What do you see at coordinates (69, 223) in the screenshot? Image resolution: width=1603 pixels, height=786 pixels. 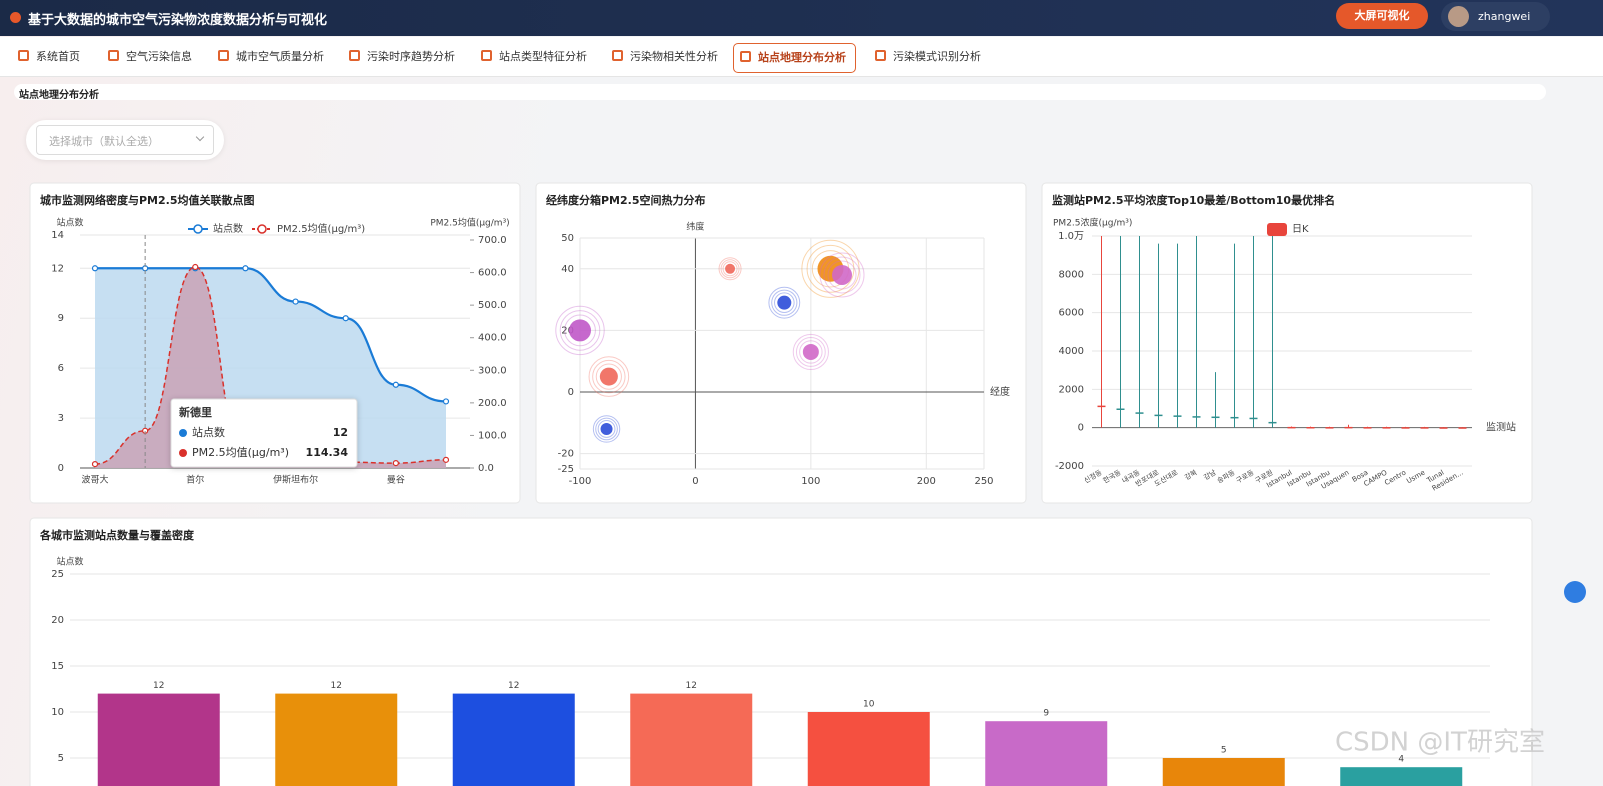 I see `y-axis-name: 站点数` at bounding box center [69, 223].